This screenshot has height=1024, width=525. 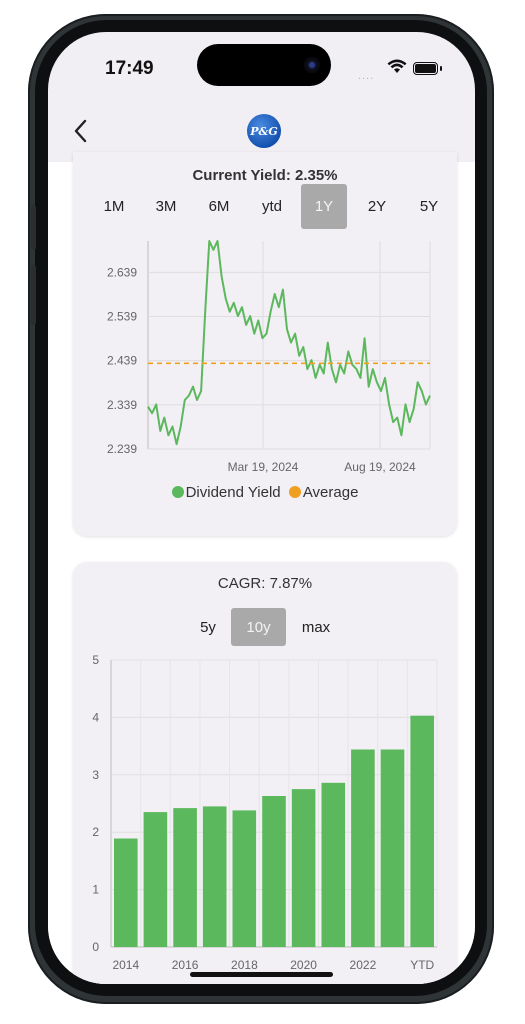 What do you see at coordinates (274, 871) in the screenshot?
I see `bar-2019` at bounding box center [274, 871].